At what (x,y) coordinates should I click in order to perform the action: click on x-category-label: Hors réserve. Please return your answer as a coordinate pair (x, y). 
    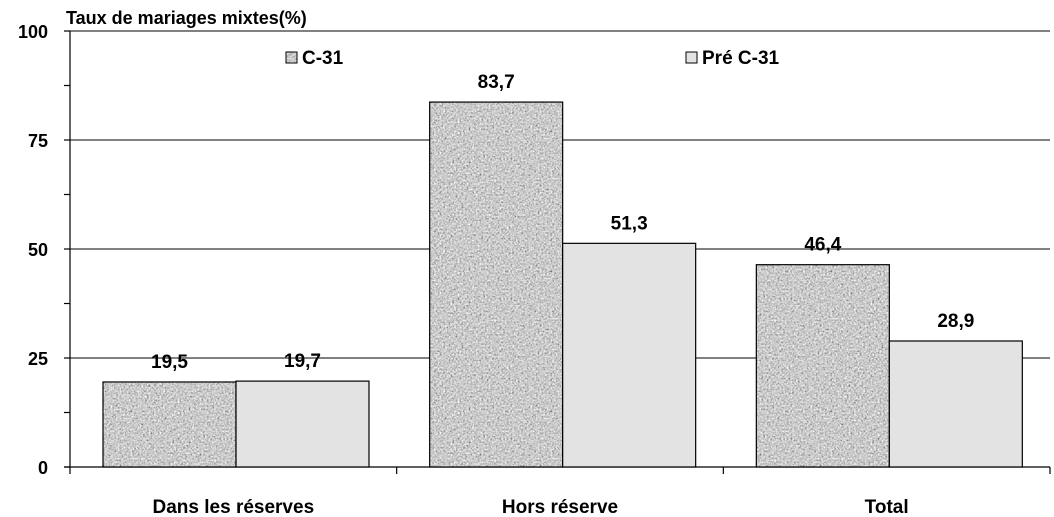
    Looking at the image, I should click on (560, 507).